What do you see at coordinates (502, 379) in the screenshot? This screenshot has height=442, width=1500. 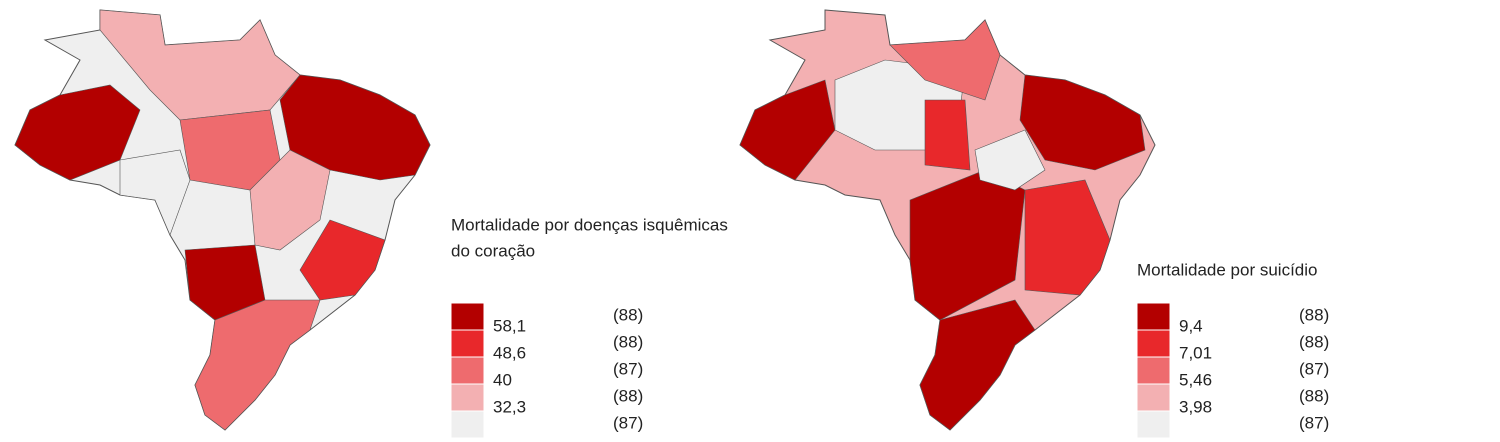 I see `legend-break: 40` at bounding box center [502, 379].